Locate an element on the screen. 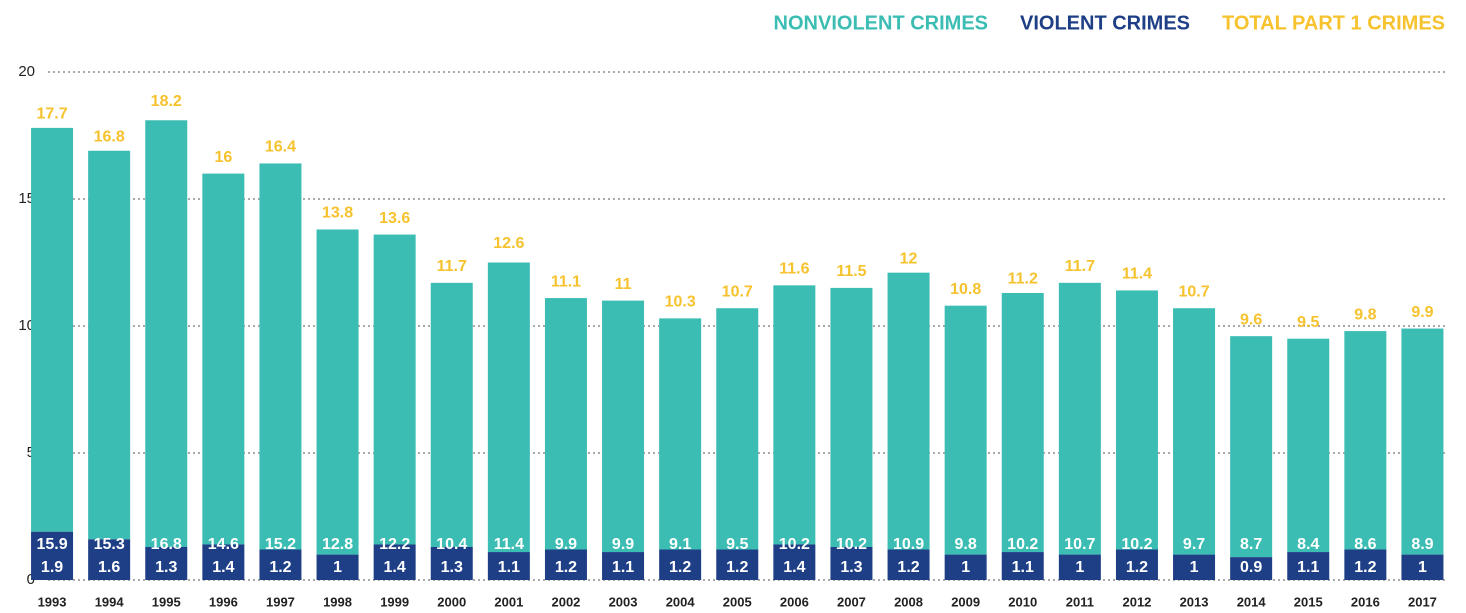 This screenshot has width=1466, height=613. total-label: 11.2 is located at coordinates (1023, 279).